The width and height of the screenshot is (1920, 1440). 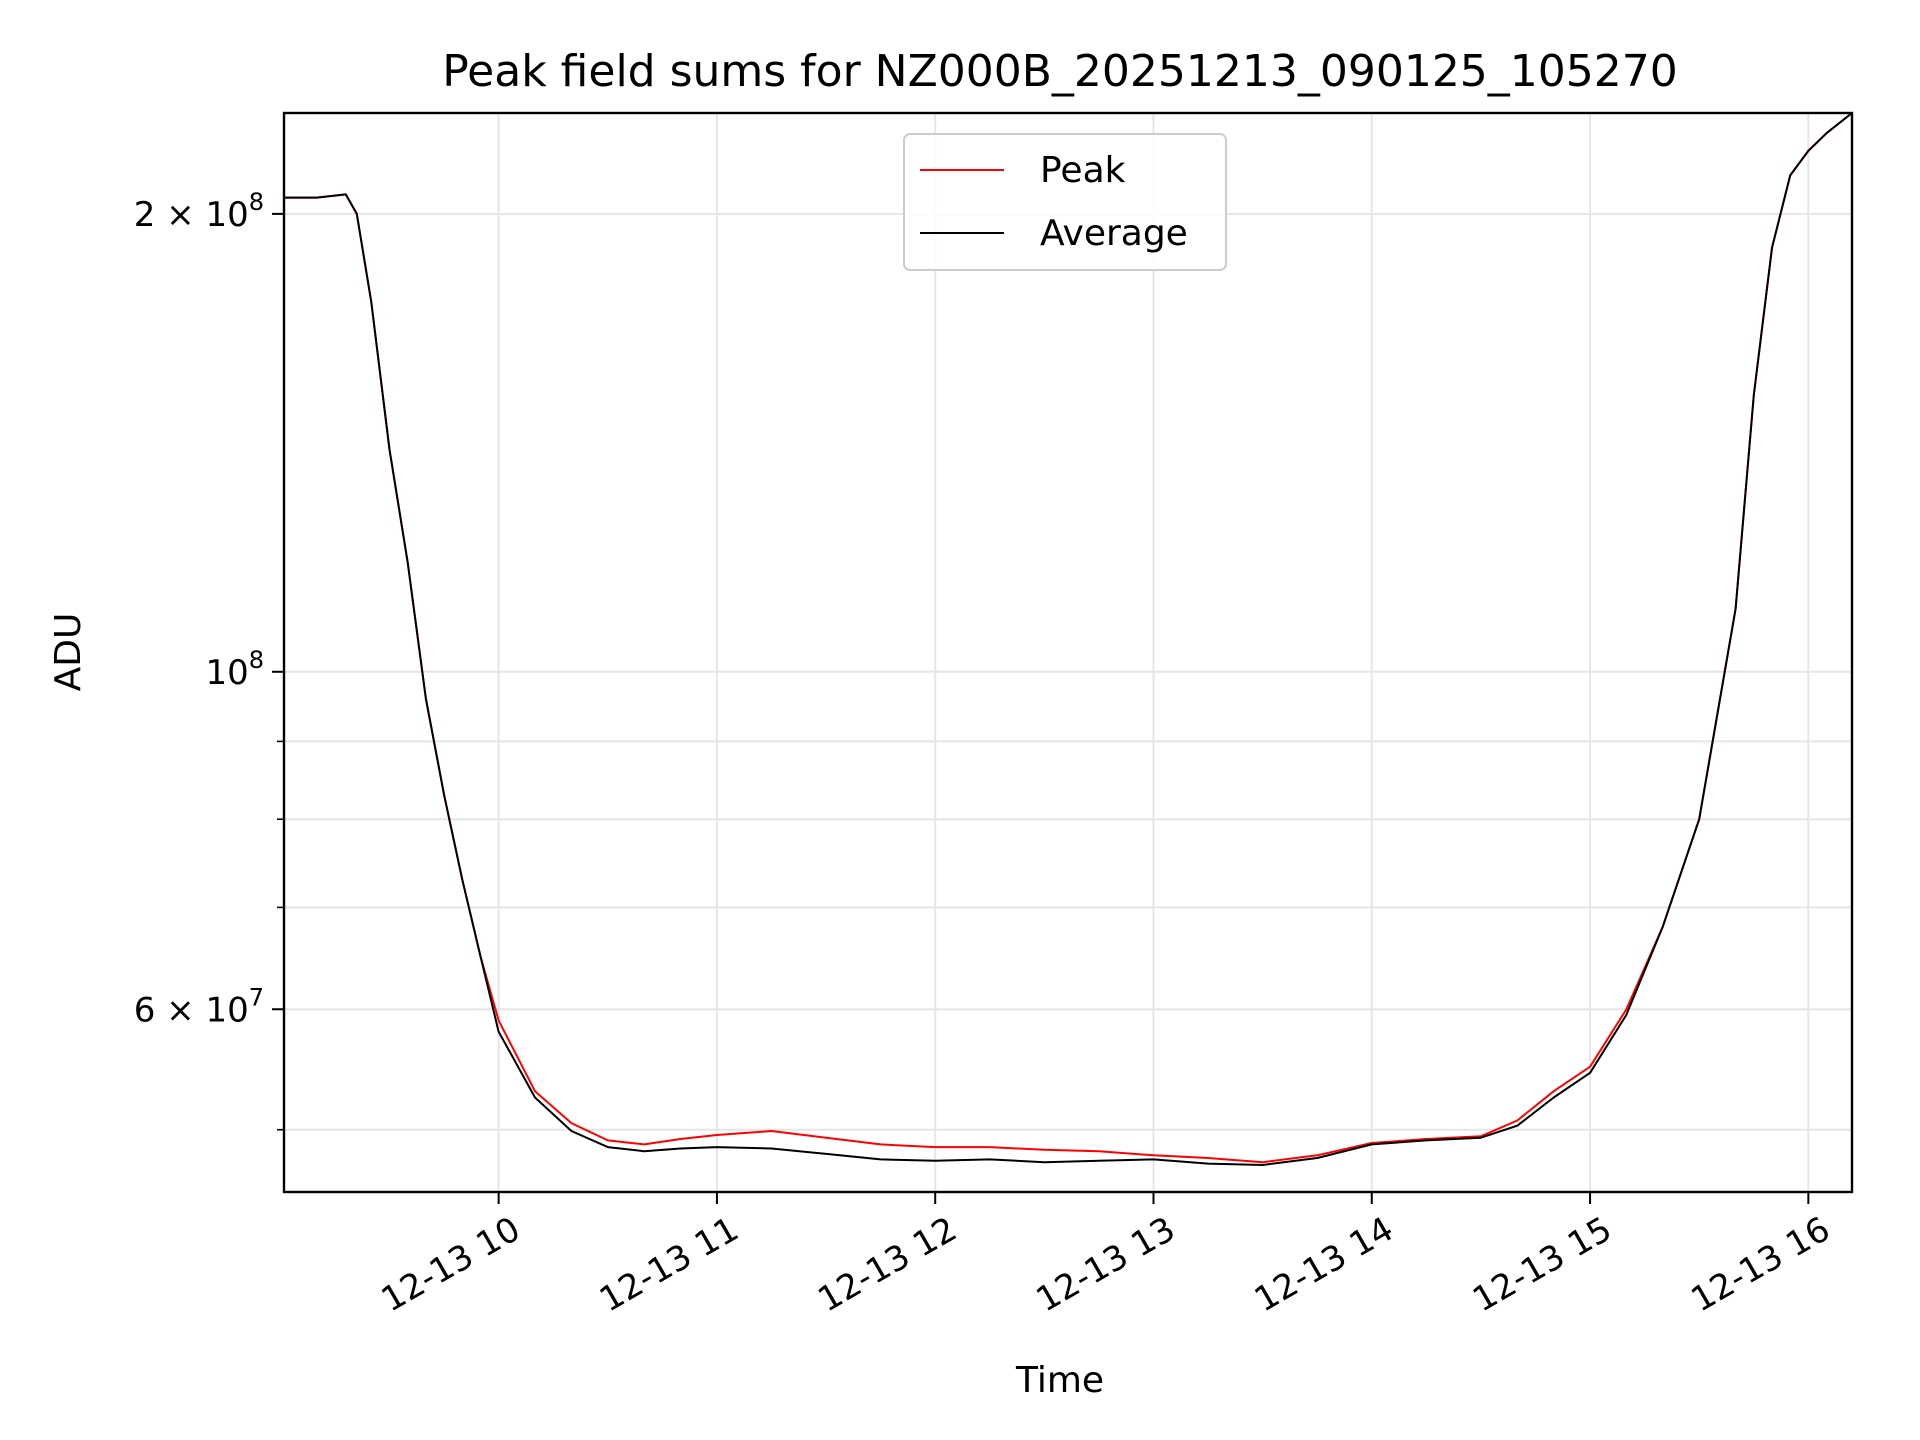 What do you see at coordinates (1114, 233) in the screenshot?
I see `legend-average-label: Average` at bounding box center [1114, 233].